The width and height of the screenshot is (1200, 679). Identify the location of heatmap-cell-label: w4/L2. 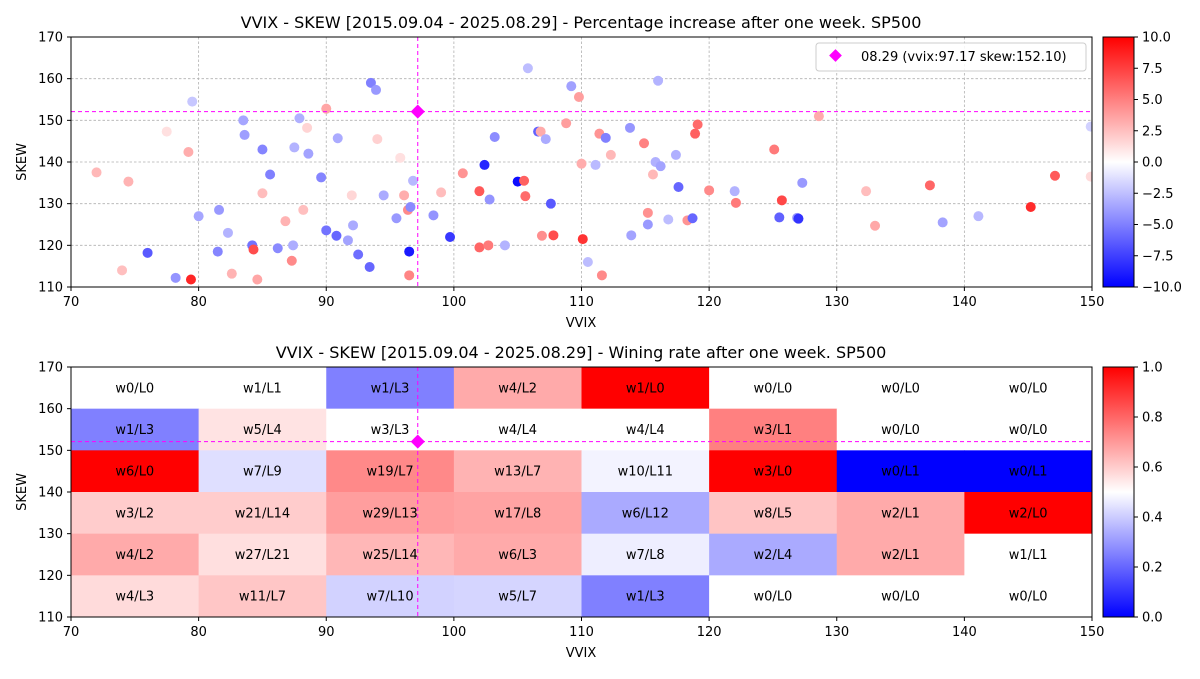
(517, 388).